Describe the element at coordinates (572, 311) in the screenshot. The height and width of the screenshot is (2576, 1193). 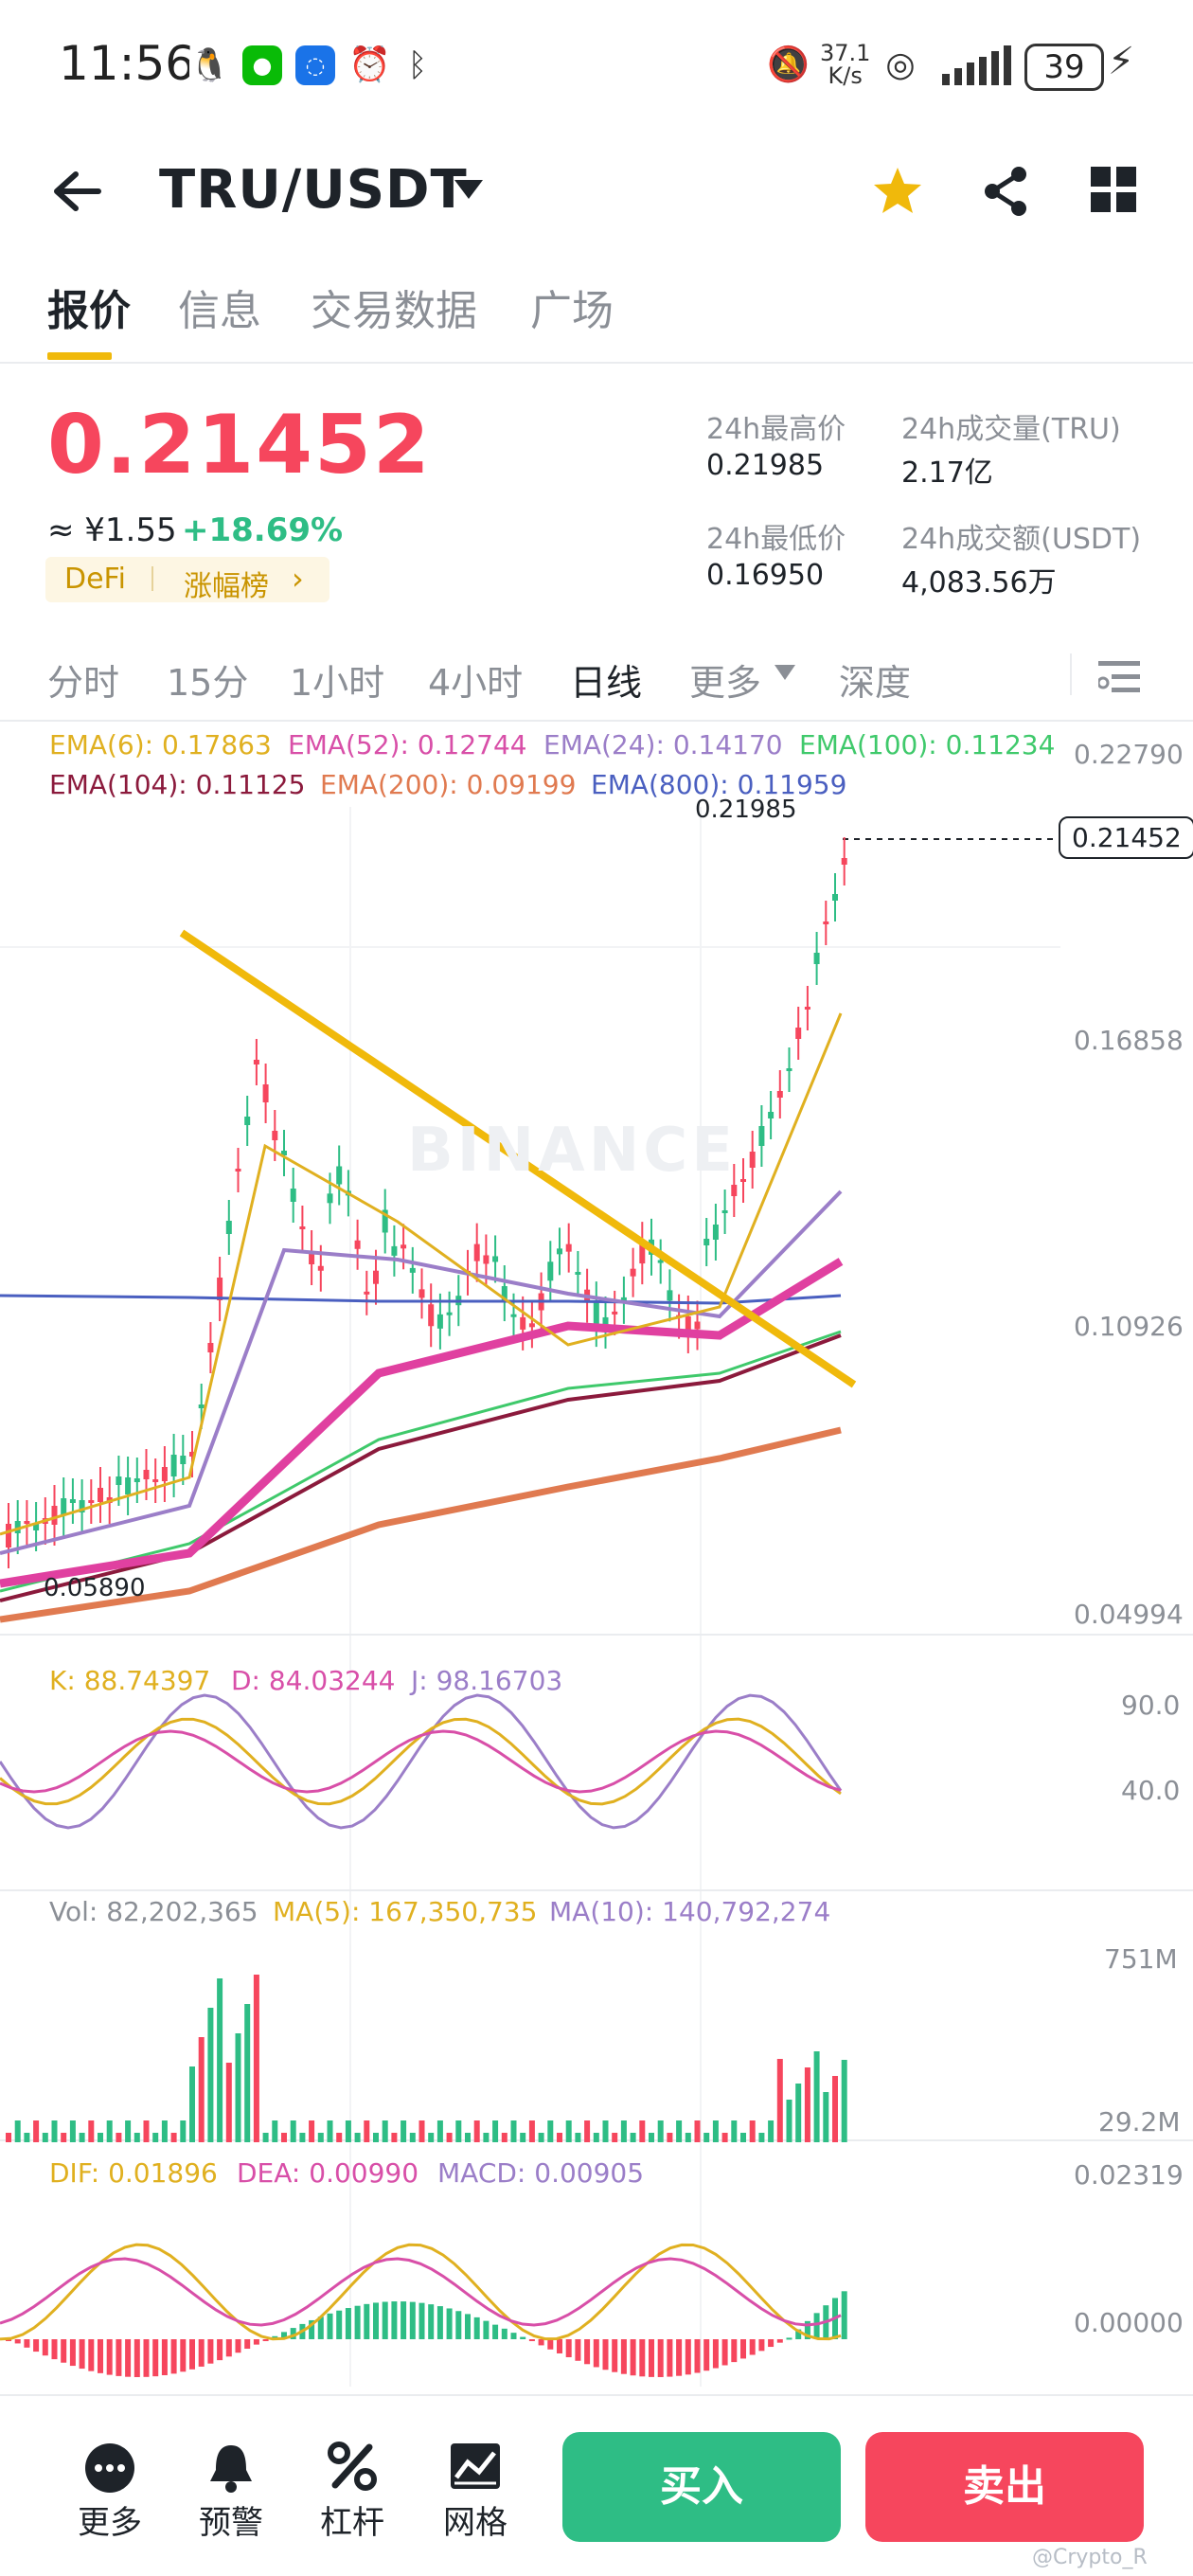
I see `tab-square: 广场` at that location.